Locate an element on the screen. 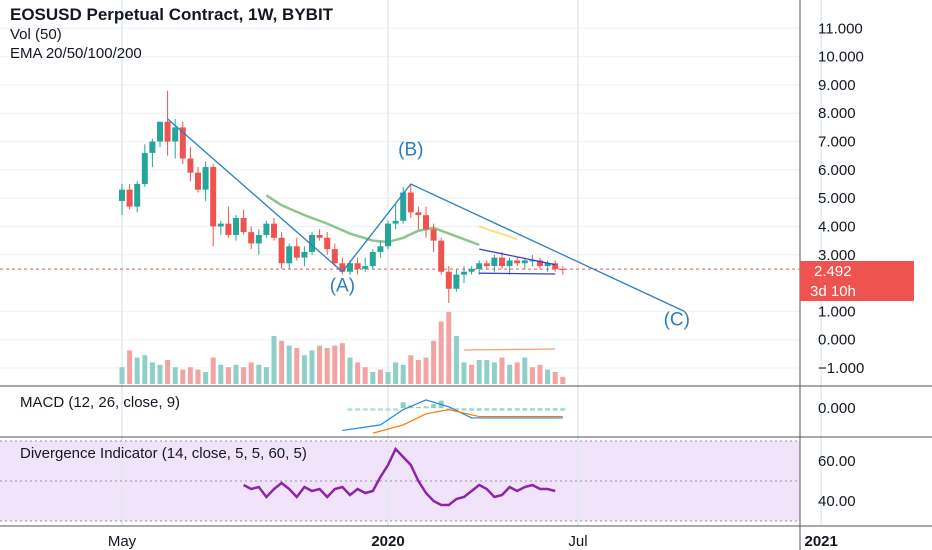 The image size is (932, 550). price-tick-label: 8.000 is located at coordinates (837, 113).